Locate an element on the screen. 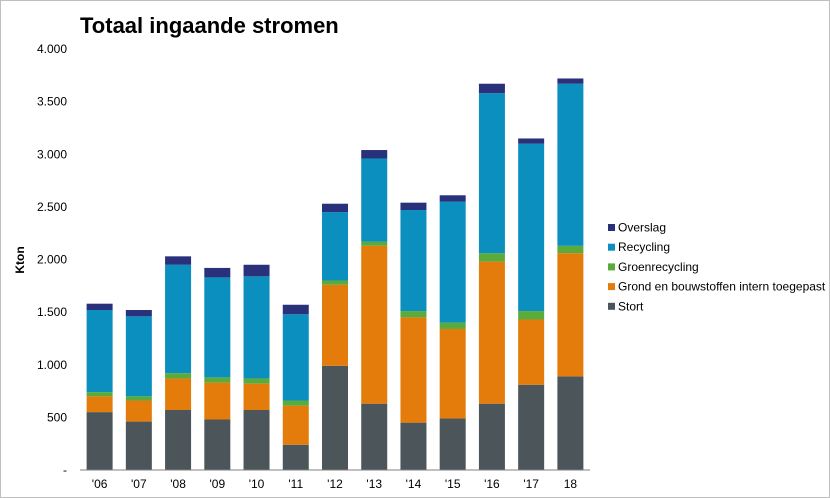 The height and width of the screenshot is (498, 830). y-tick-label: 500 is located at coordinates (57, 417).